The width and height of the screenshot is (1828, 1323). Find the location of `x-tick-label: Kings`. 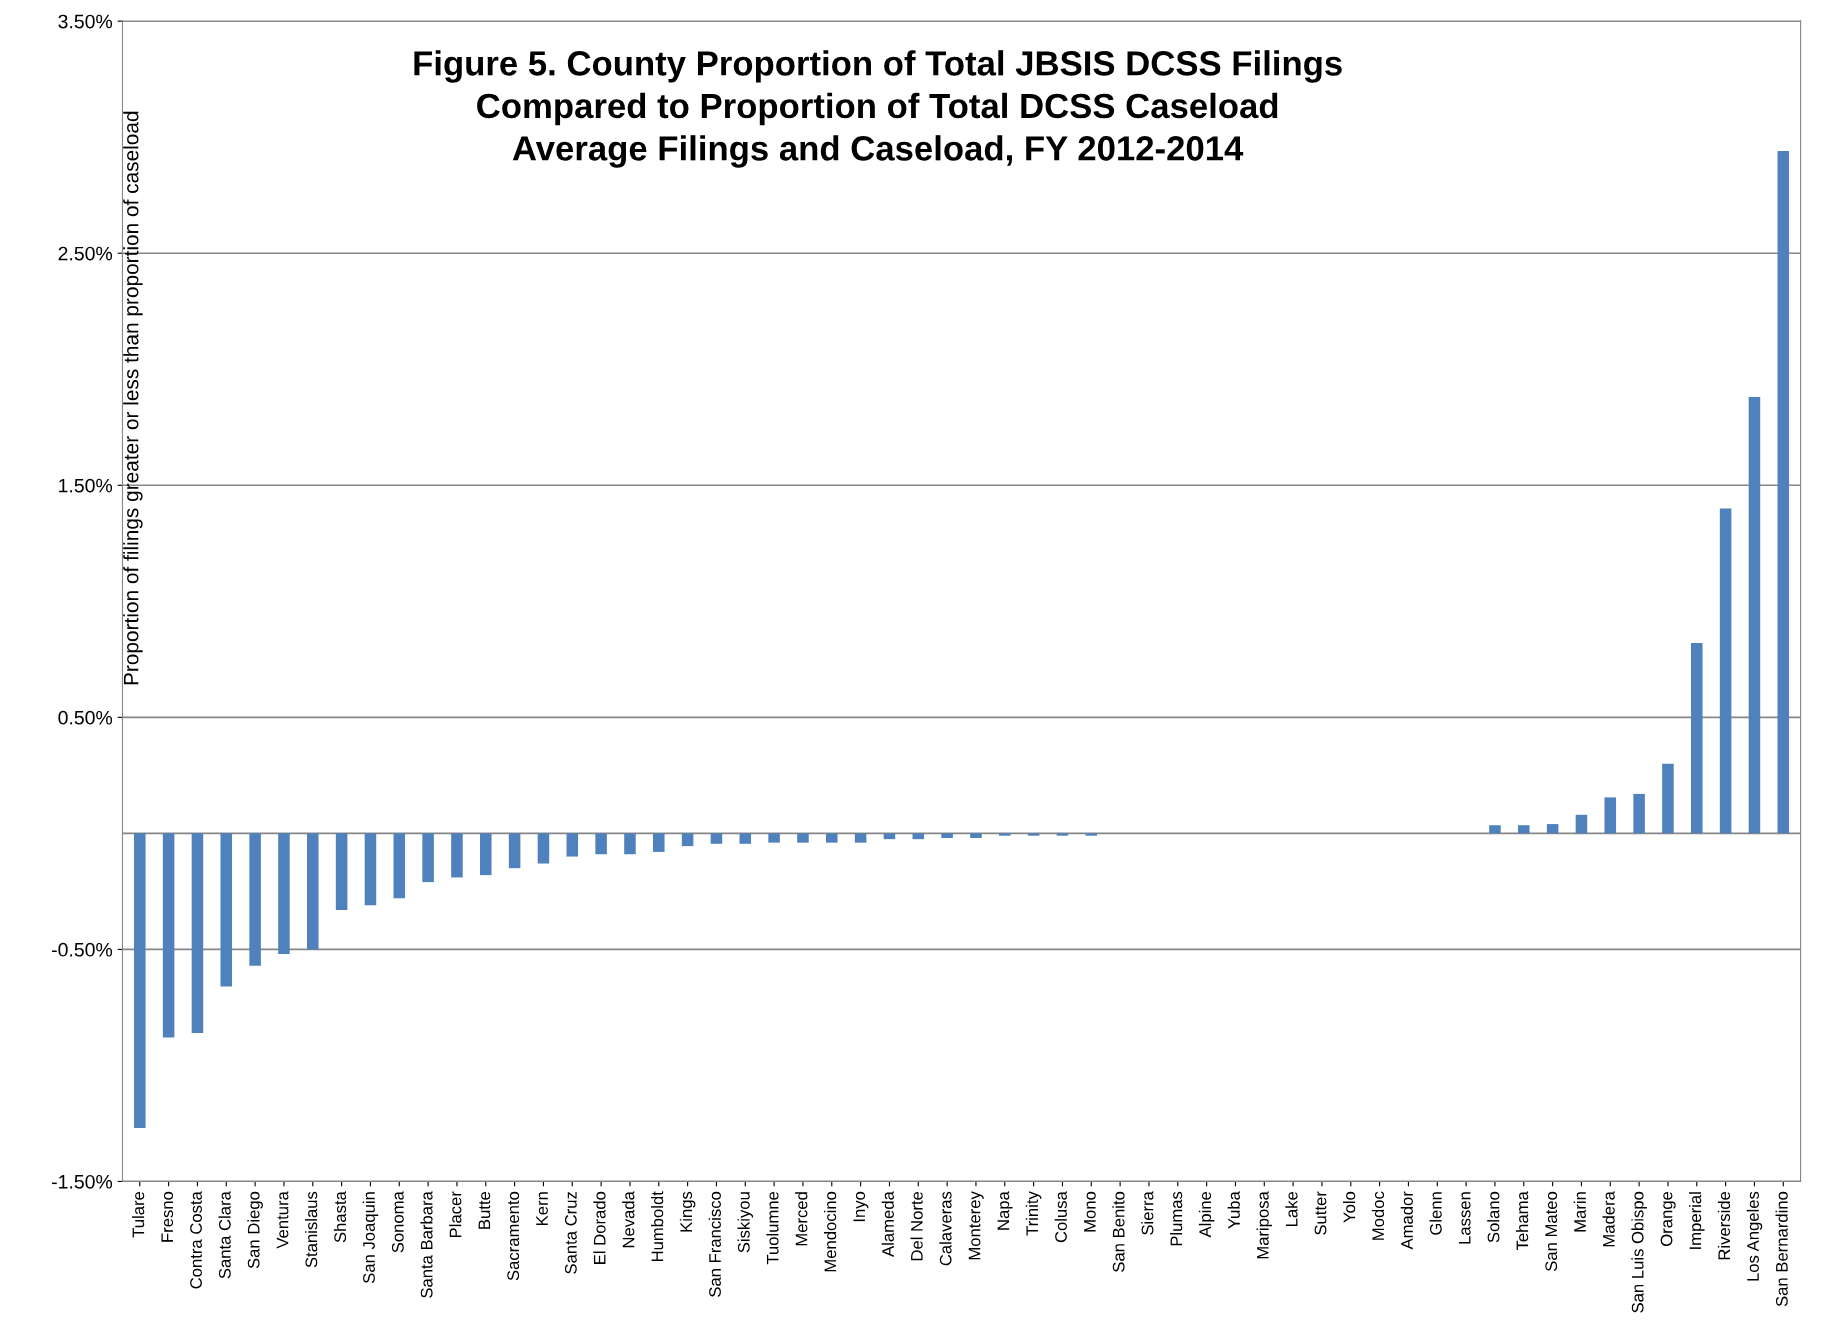

x-tick-label: Kings is located at coordinates (687, 1211).